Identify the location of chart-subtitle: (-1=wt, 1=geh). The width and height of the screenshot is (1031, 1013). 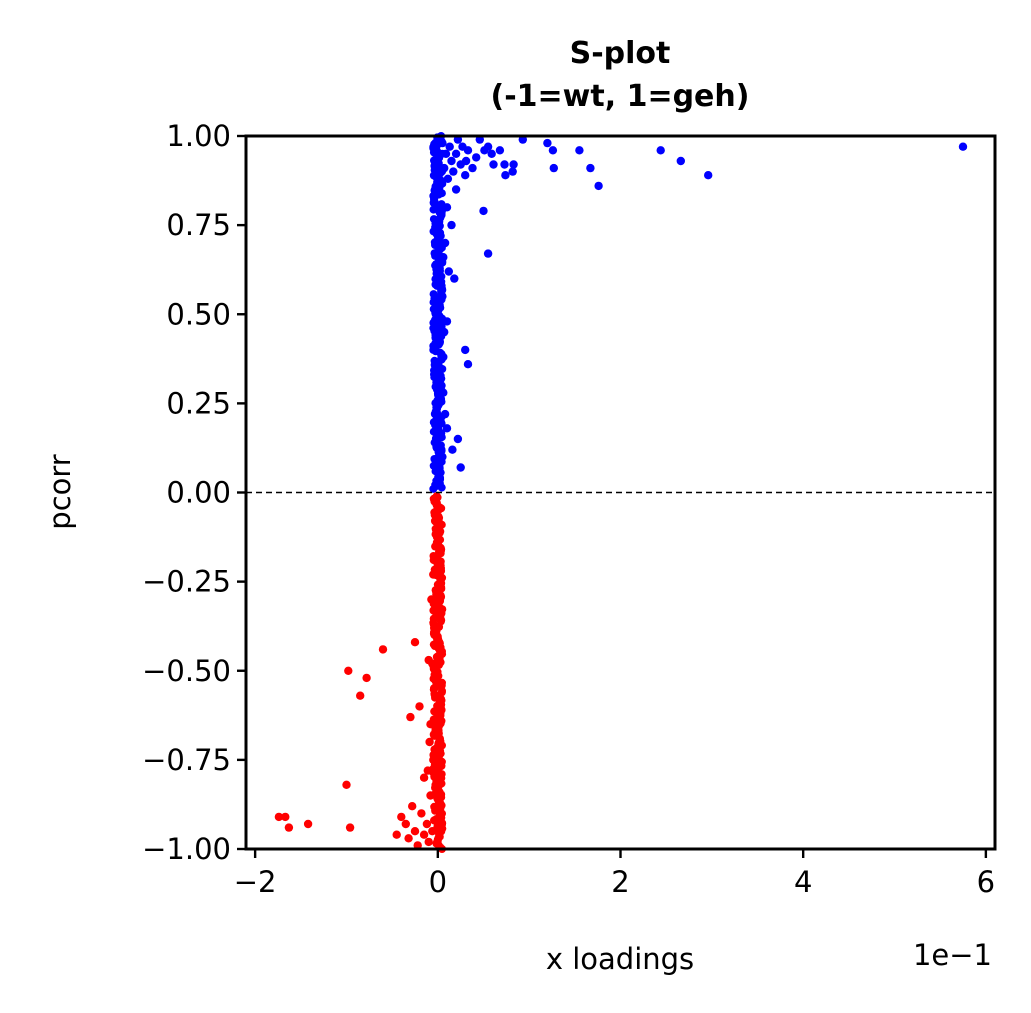
(620, 96).